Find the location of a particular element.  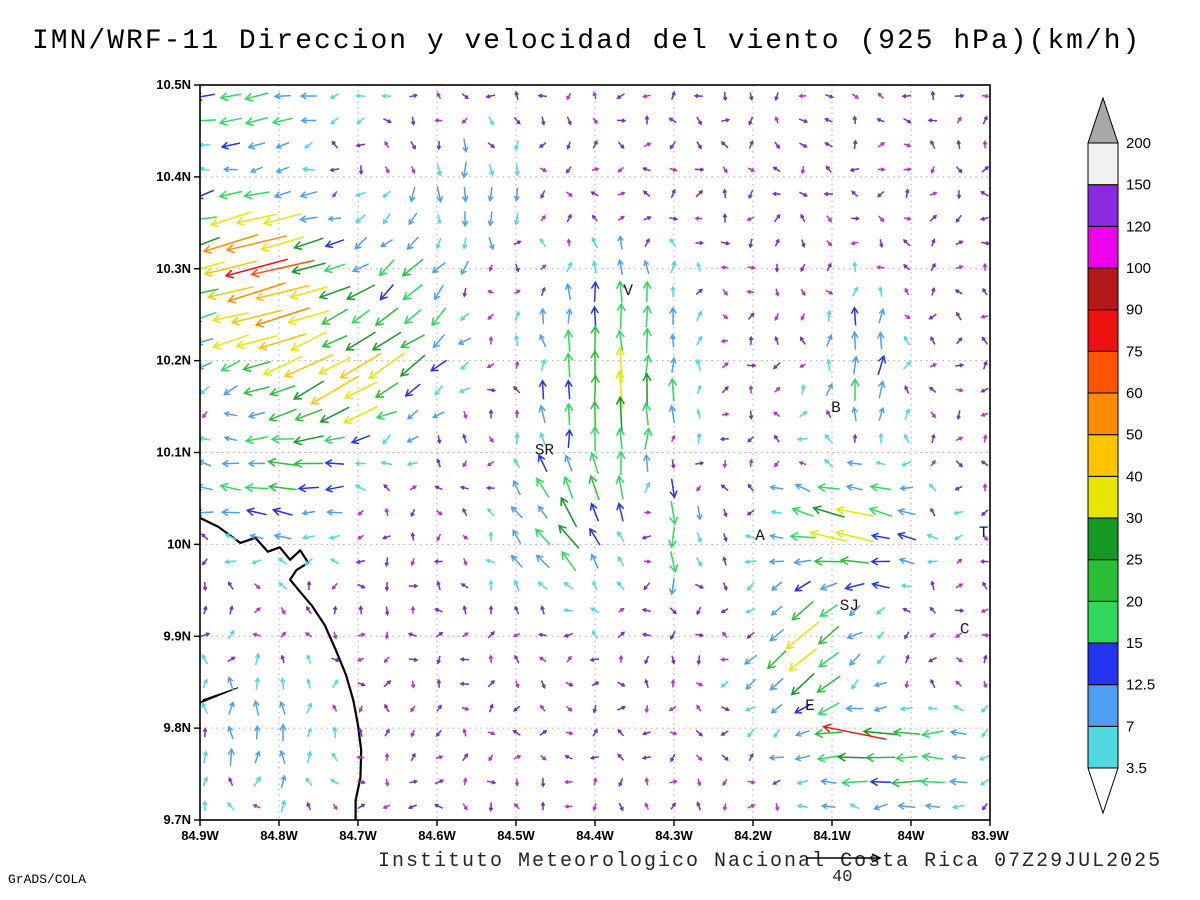

svg-text: 40 is located at coordinates (1134, 476).